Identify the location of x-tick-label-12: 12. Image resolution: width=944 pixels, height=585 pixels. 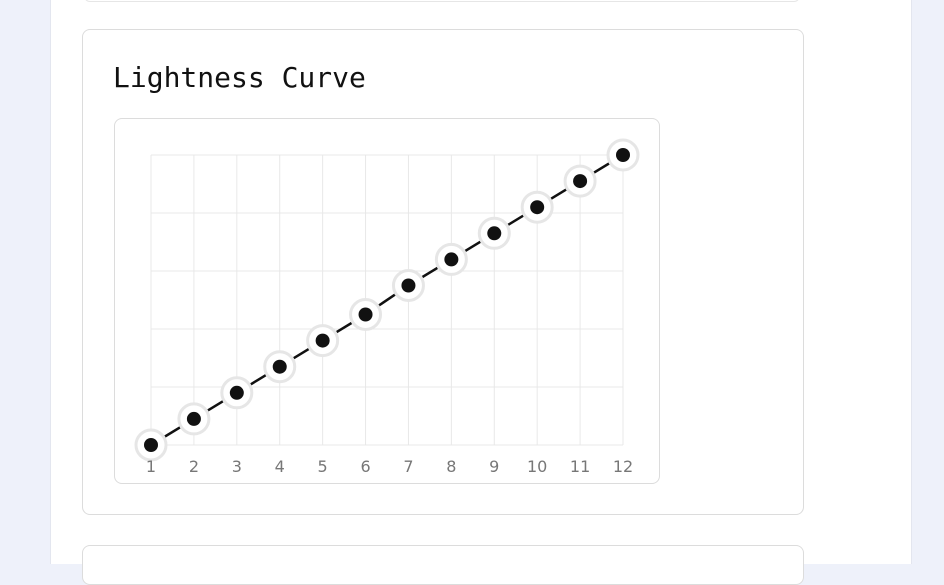
(623, 466).